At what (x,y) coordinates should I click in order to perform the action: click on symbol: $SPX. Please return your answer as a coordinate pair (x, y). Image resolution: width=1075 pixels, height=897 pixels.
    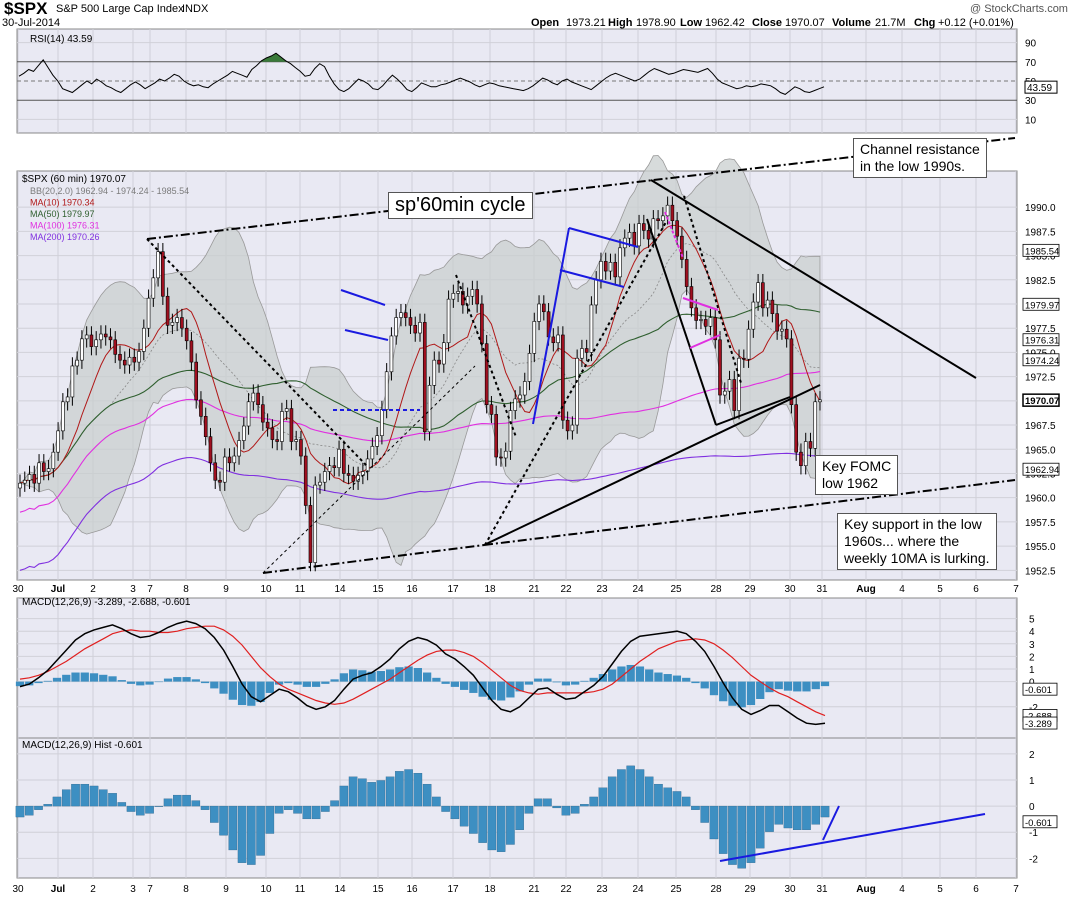
    Looking at the image, I should click on (26, 9).